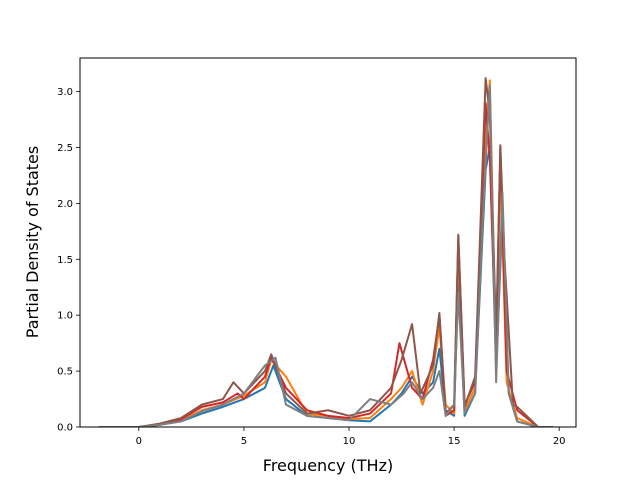  I want to click on y-tick-label: 0.0, so click(65, 428).